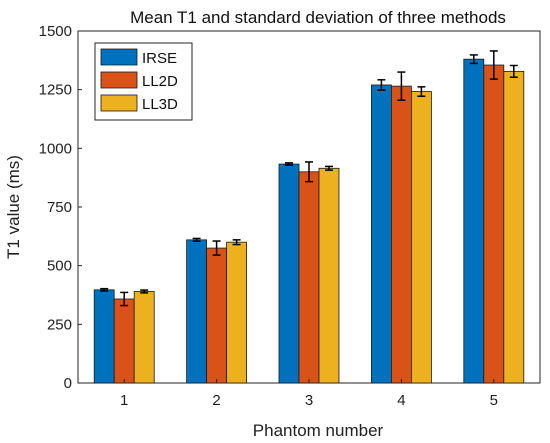 Image resolution: width=550 pixels, height=443 pixels. What do you see at coordinates (494, 400) in the screenshot?
I see `x-tick-label-5: 5` at bounding box center [494, 400].